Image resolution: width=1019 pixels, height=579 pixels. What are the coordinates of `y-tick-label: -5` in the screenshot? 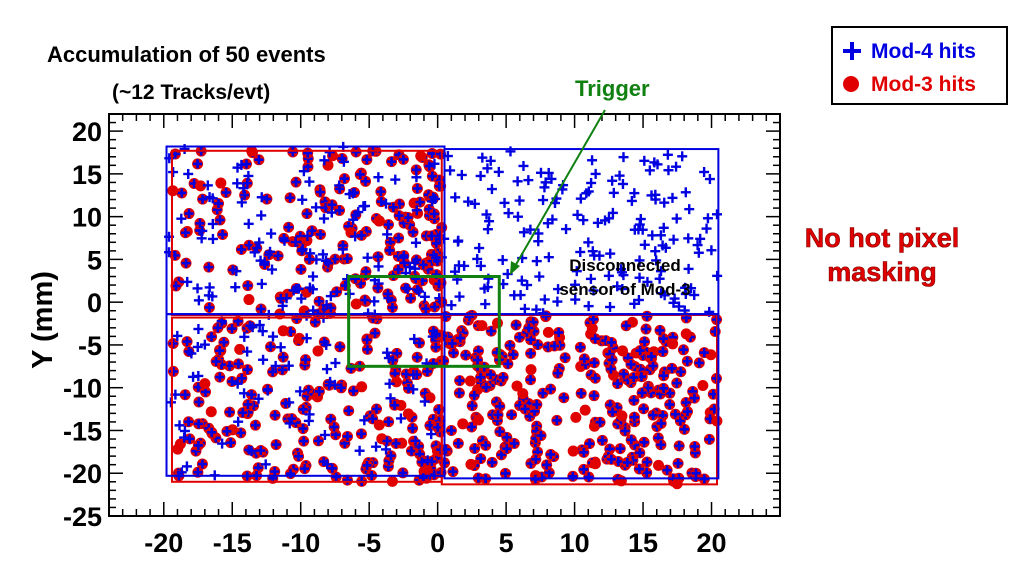 It's located at (90, 346).